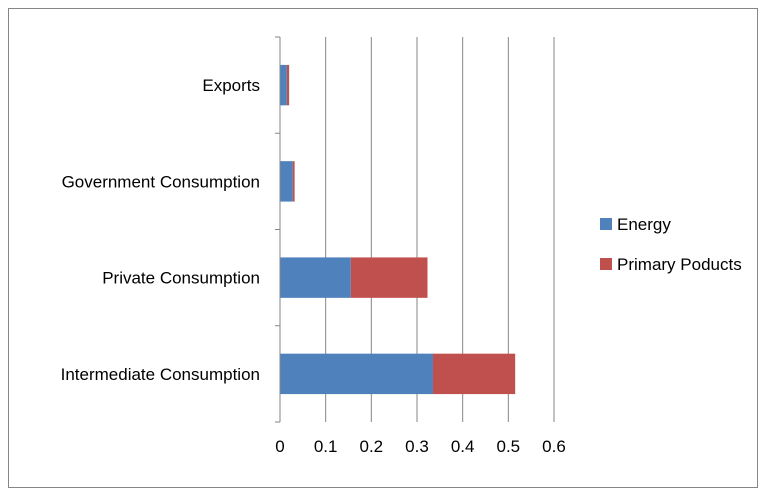 The image size is (768, 488). What do you see at coordinates (417, 446) in the screenshot?
I see `x-tick-label: 0.3` at bounding box center [417, 446].